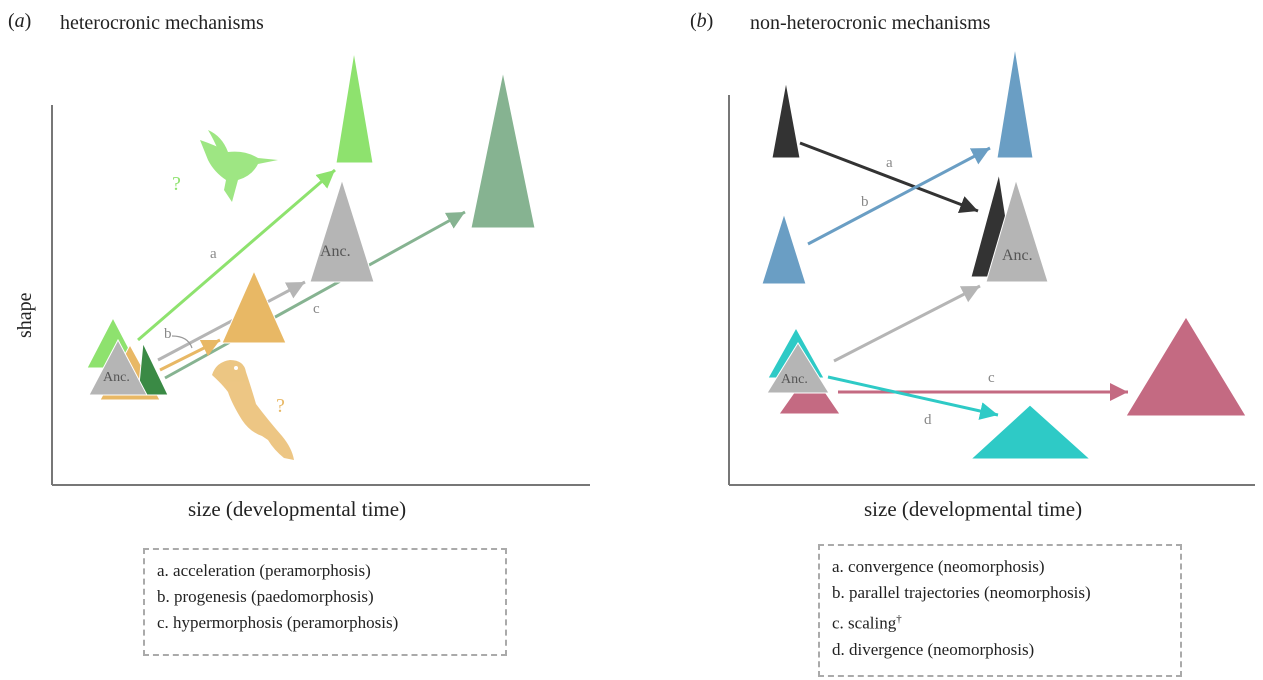 Image resolution: width=1263 pixels, height=680 pixels. What do you see at coordinates (784, 248) in the screenshot?
I see `triangle-blue-small` at bounding box center [784, 248].